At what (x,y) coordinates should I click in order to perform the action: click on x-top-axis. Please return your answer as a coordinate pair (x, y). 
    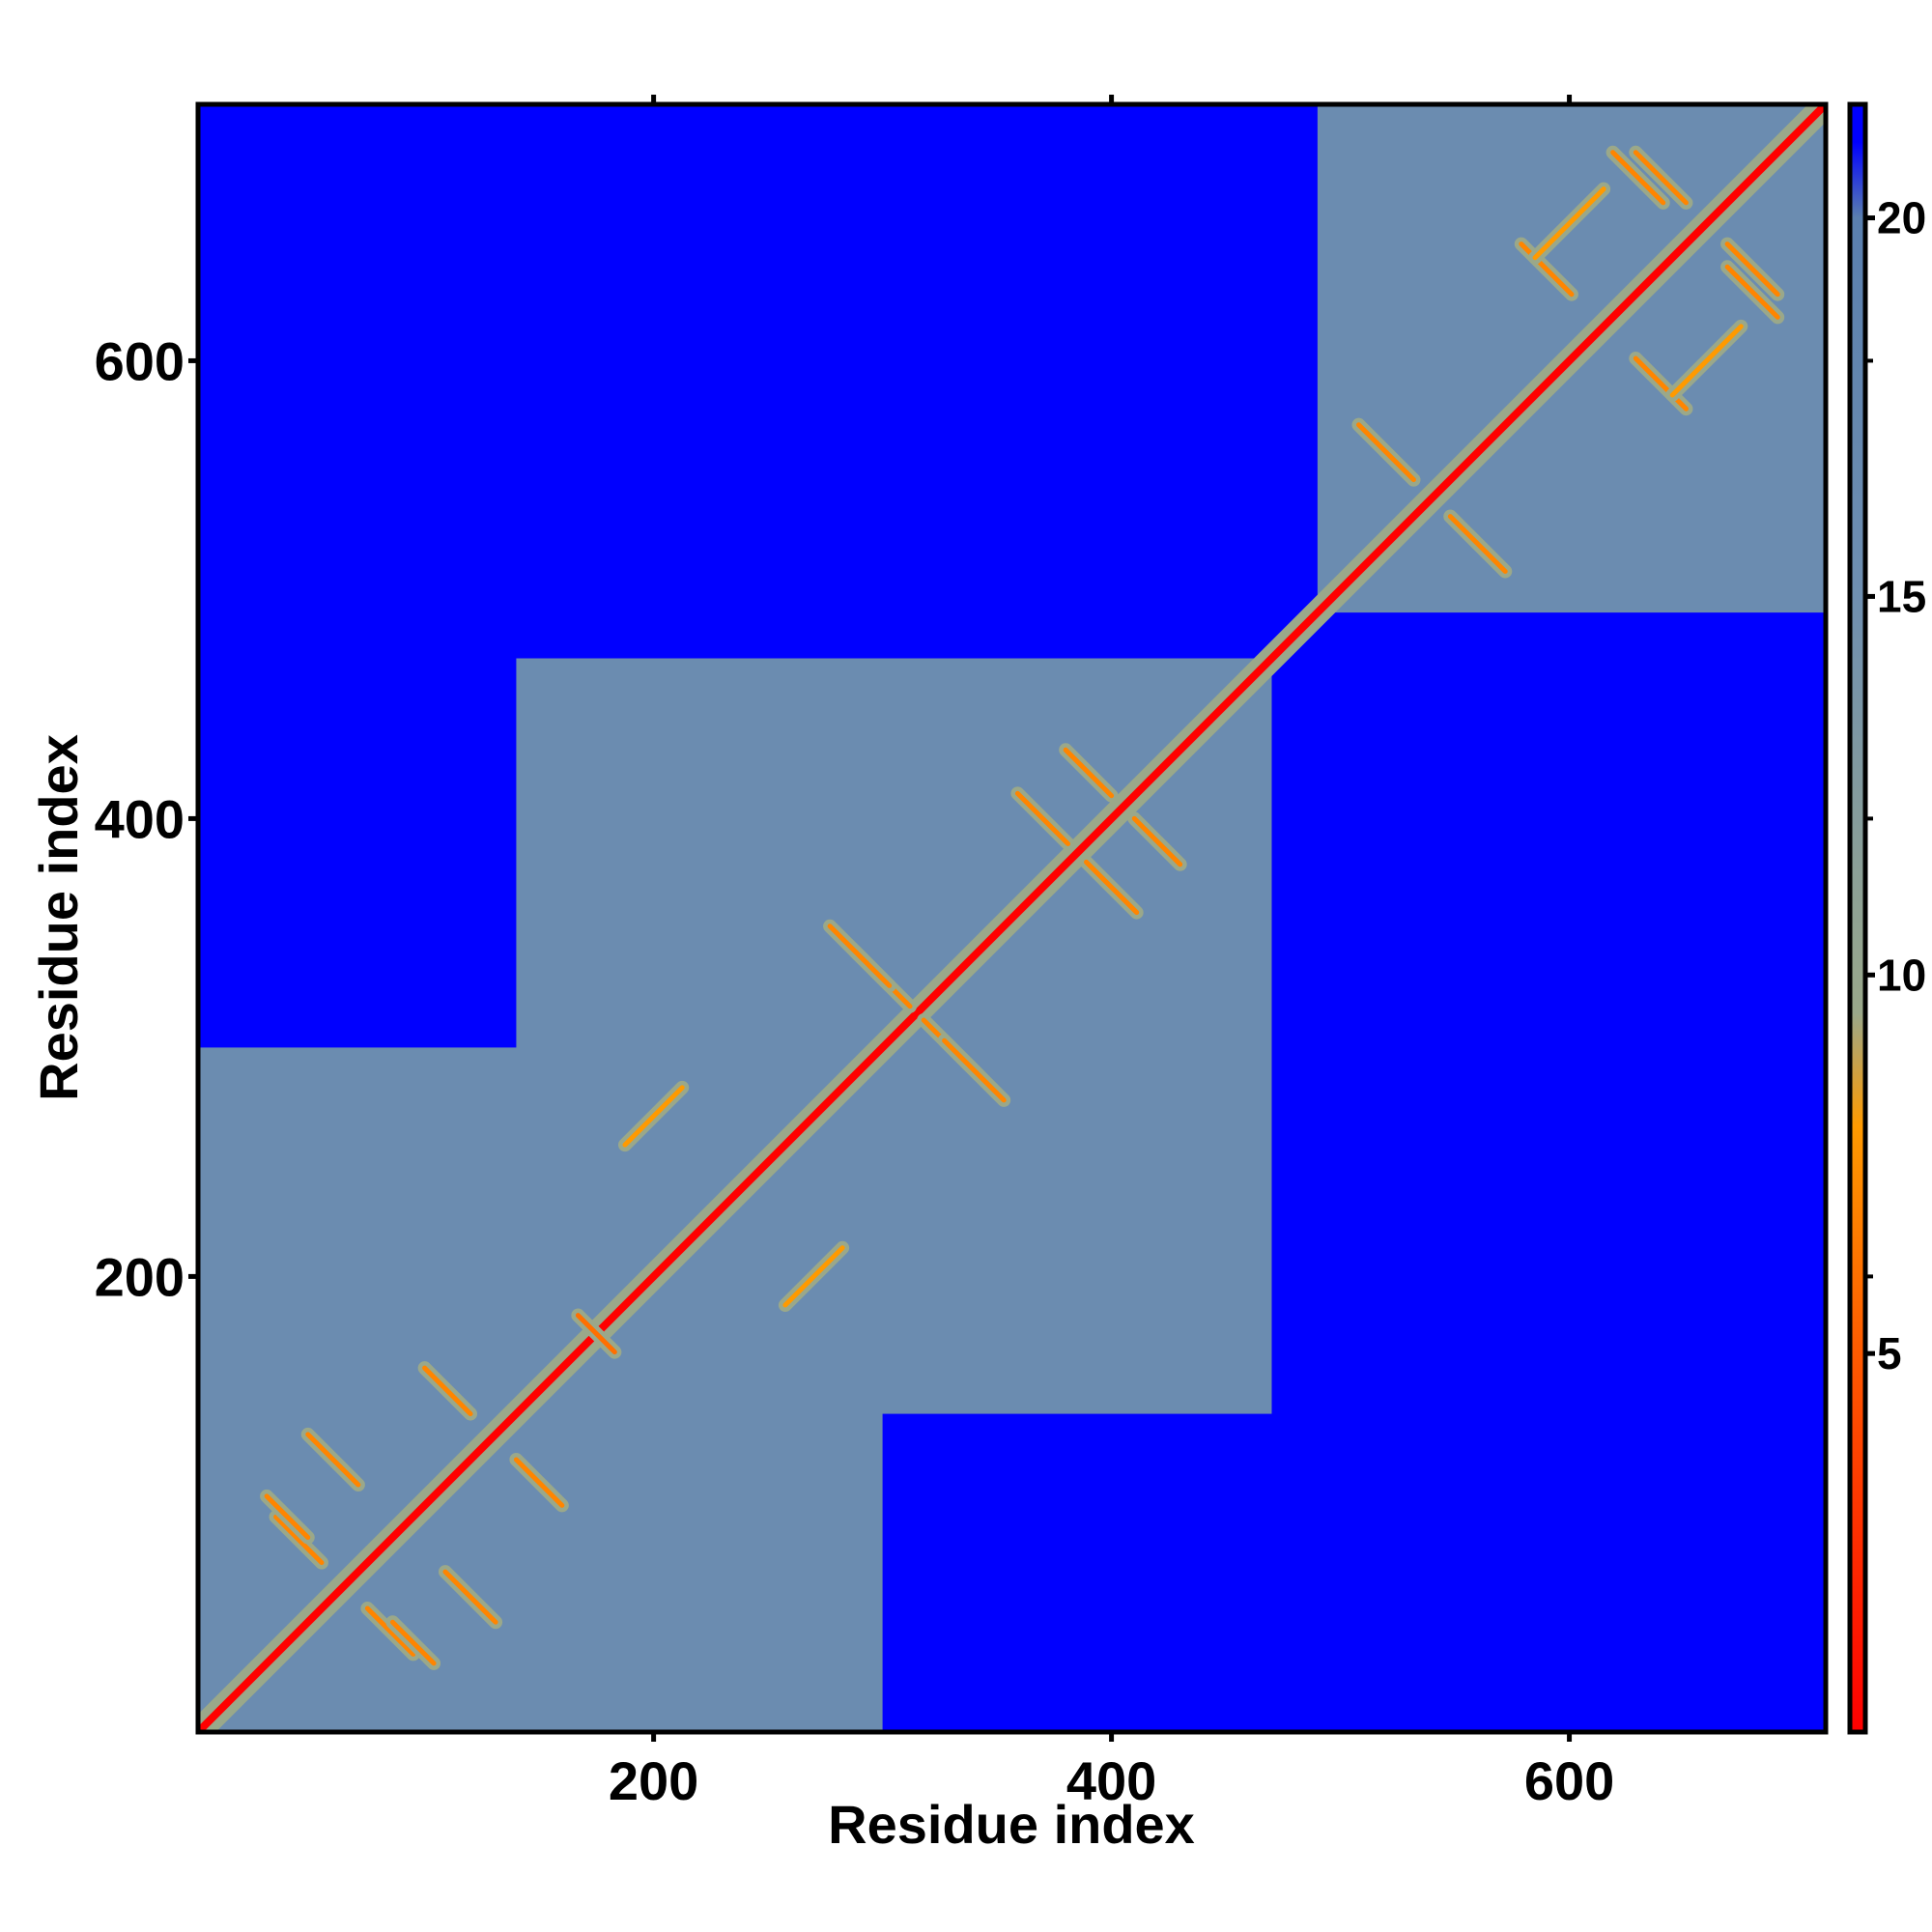
    Looking at the image, I should click on (1112, 99).